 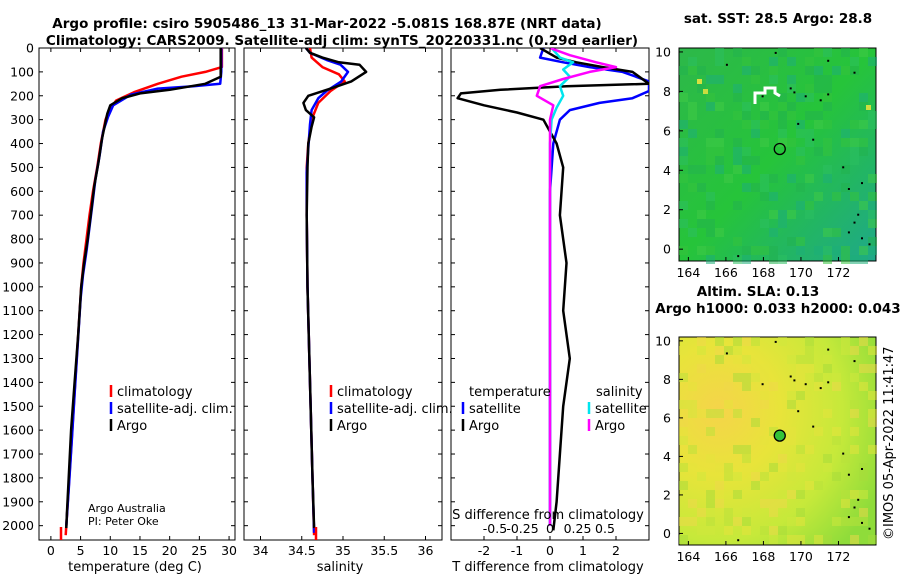 I want to click on x-tick-label: 5, so click(x=81, y=550).